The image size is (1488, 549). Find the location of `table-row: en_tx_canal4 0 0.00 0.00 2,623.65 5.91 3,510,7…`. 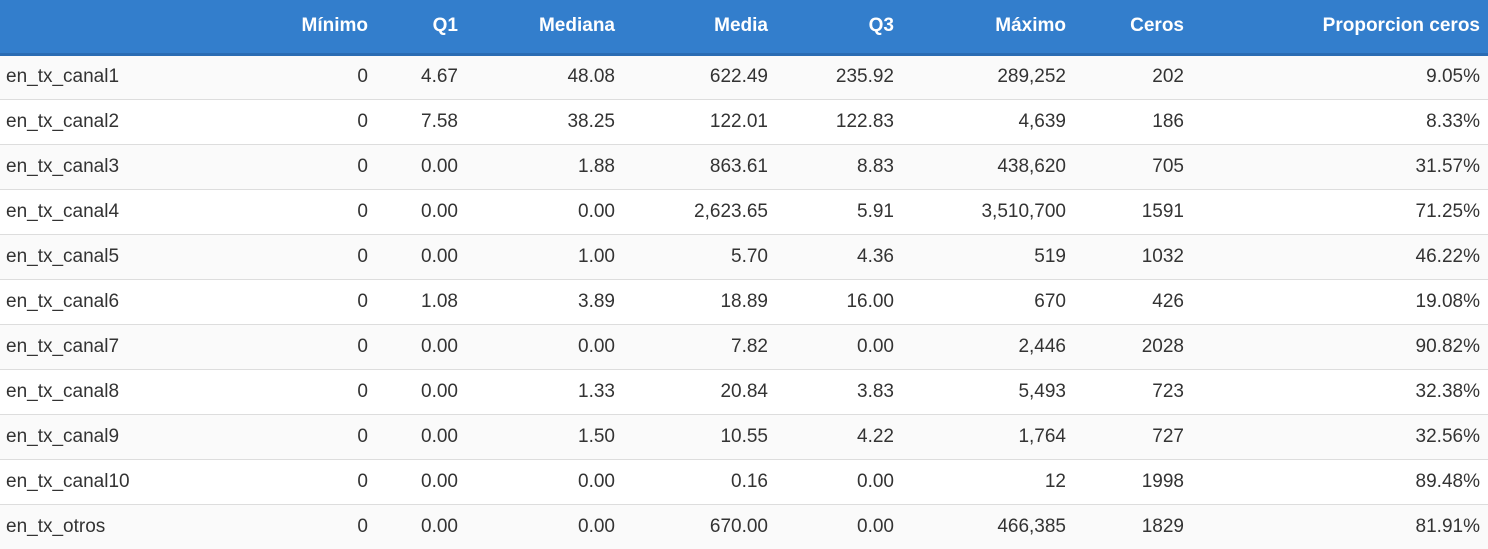

table-row: en_tx_canal4 0 0.00 0.00 2,623.65 5.91 3,510,7… is located at coordinates (744, 211).